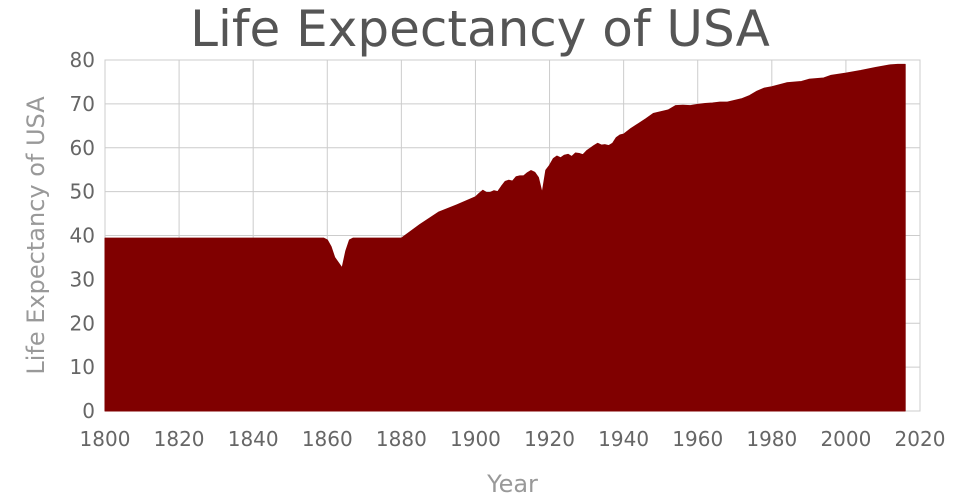 This screenshot has height=504, width=960. Describe the element at coordinates (771, 439) in the screenshot. I see `x-tick-label: 1980` at that location.